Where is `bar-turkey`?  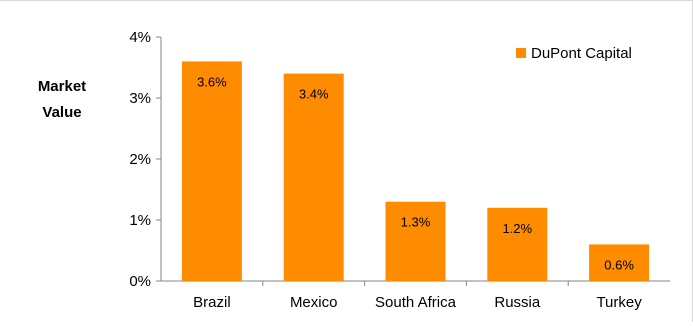
bar-turkey is located at coordinates (619, 262).